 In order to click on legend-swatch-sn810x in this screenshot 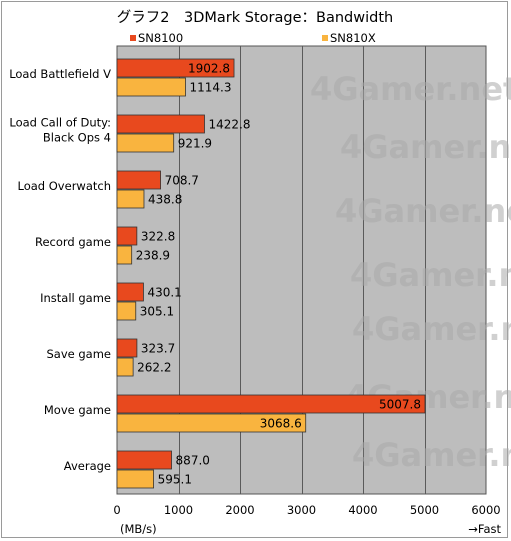, I will do `click(325, 38)`.